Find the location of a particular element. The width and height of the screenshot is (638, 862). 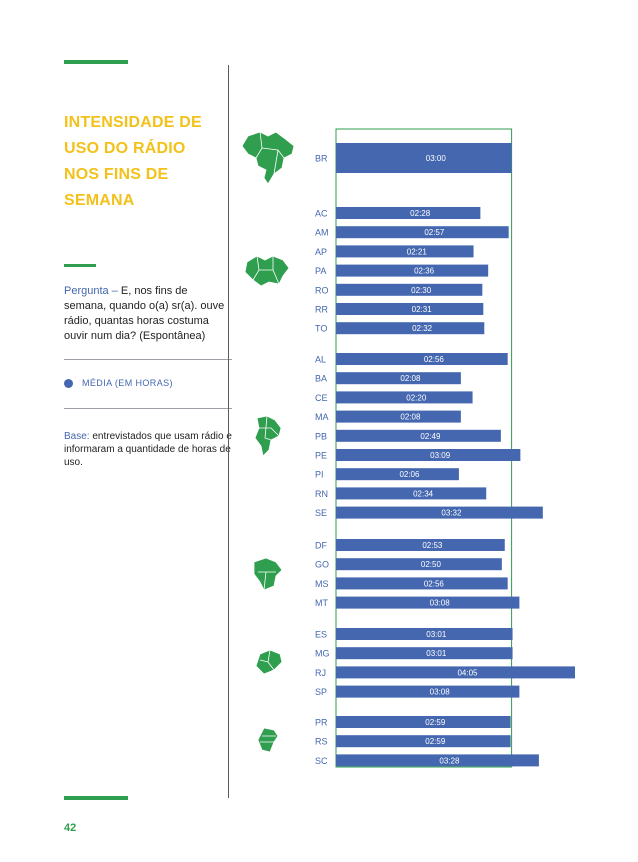

bar-ro is located at coordinates (409, 289).